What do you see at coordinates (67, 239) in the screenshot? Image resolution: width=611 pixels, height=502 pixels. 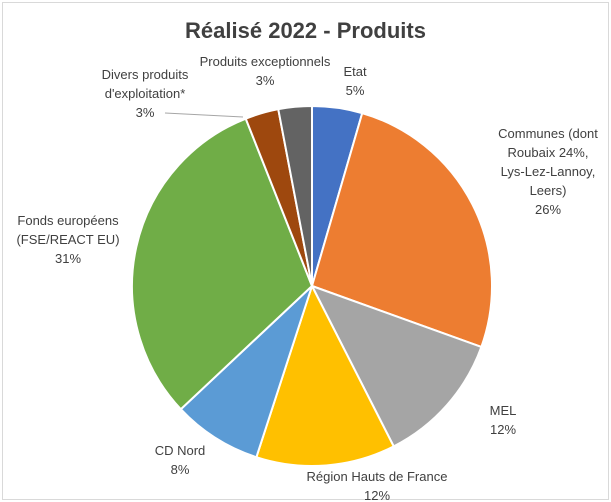 I see `slice-label: Fonds européens (FSE/REACT EU) 31%` at bounding box center [67, 239].